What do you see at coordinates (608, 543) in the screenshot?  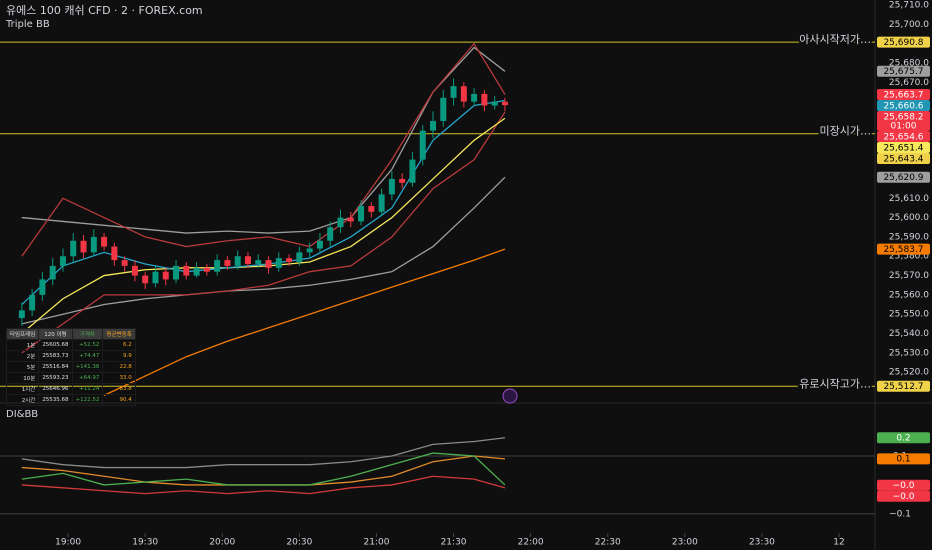 I see `x-tick-label: 22:30` at bounding box center [608, 543].